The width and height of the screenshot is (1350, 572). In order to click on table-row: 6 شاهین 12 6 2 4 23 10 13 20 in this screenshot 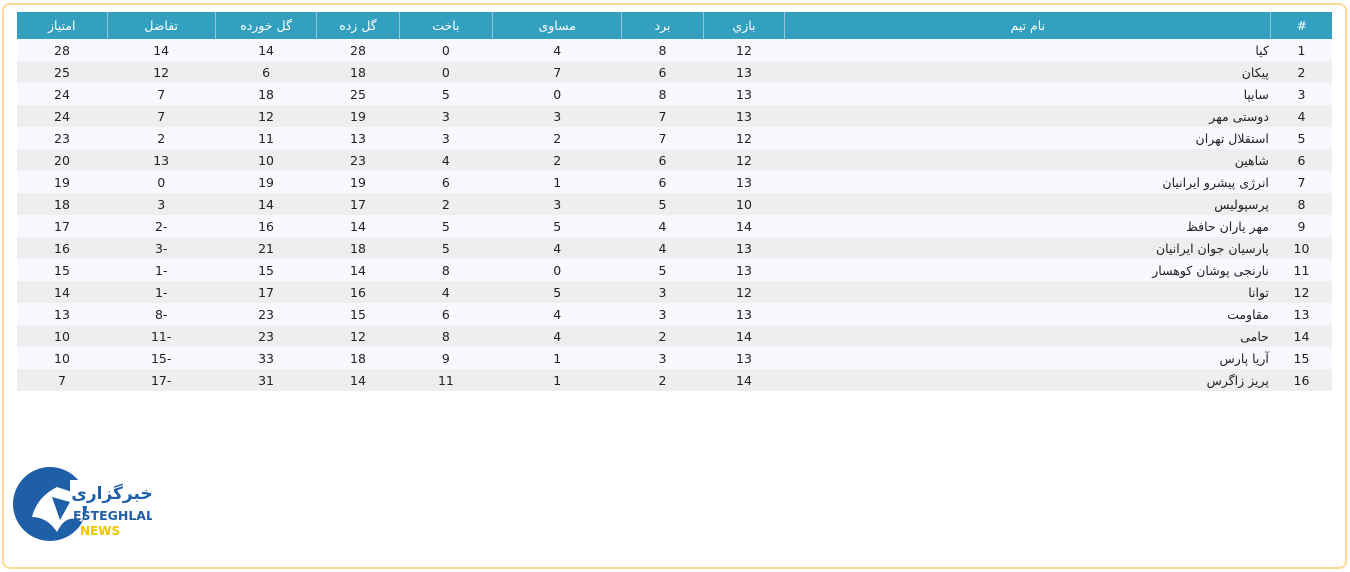, I will do `click(674, 160)`.